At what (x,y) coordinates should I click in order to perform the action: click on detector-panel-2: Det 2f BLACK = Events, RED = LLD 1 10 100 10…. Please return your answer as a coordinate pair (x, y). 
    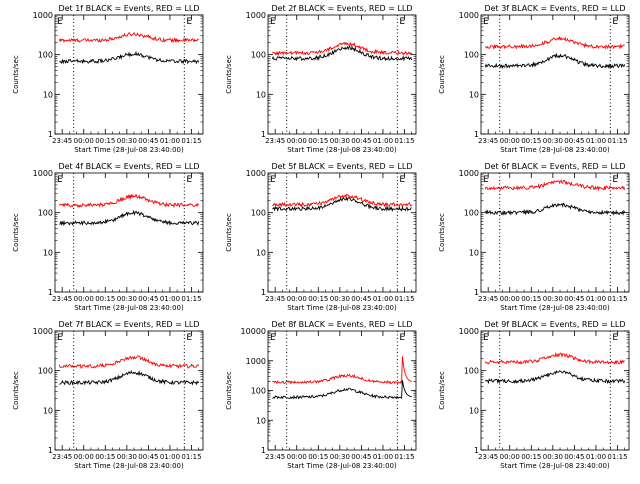
    Looking at the image, I should click on (321, 79).